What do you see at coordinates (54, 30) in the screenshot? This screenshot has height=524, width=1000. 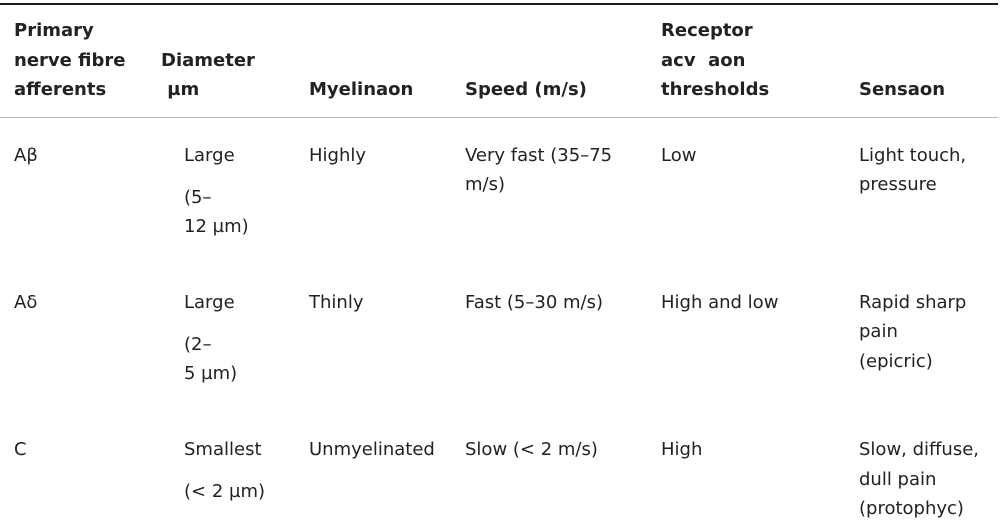 I see `header-afferents-line1: Primary` at bounding box center [54, 30].